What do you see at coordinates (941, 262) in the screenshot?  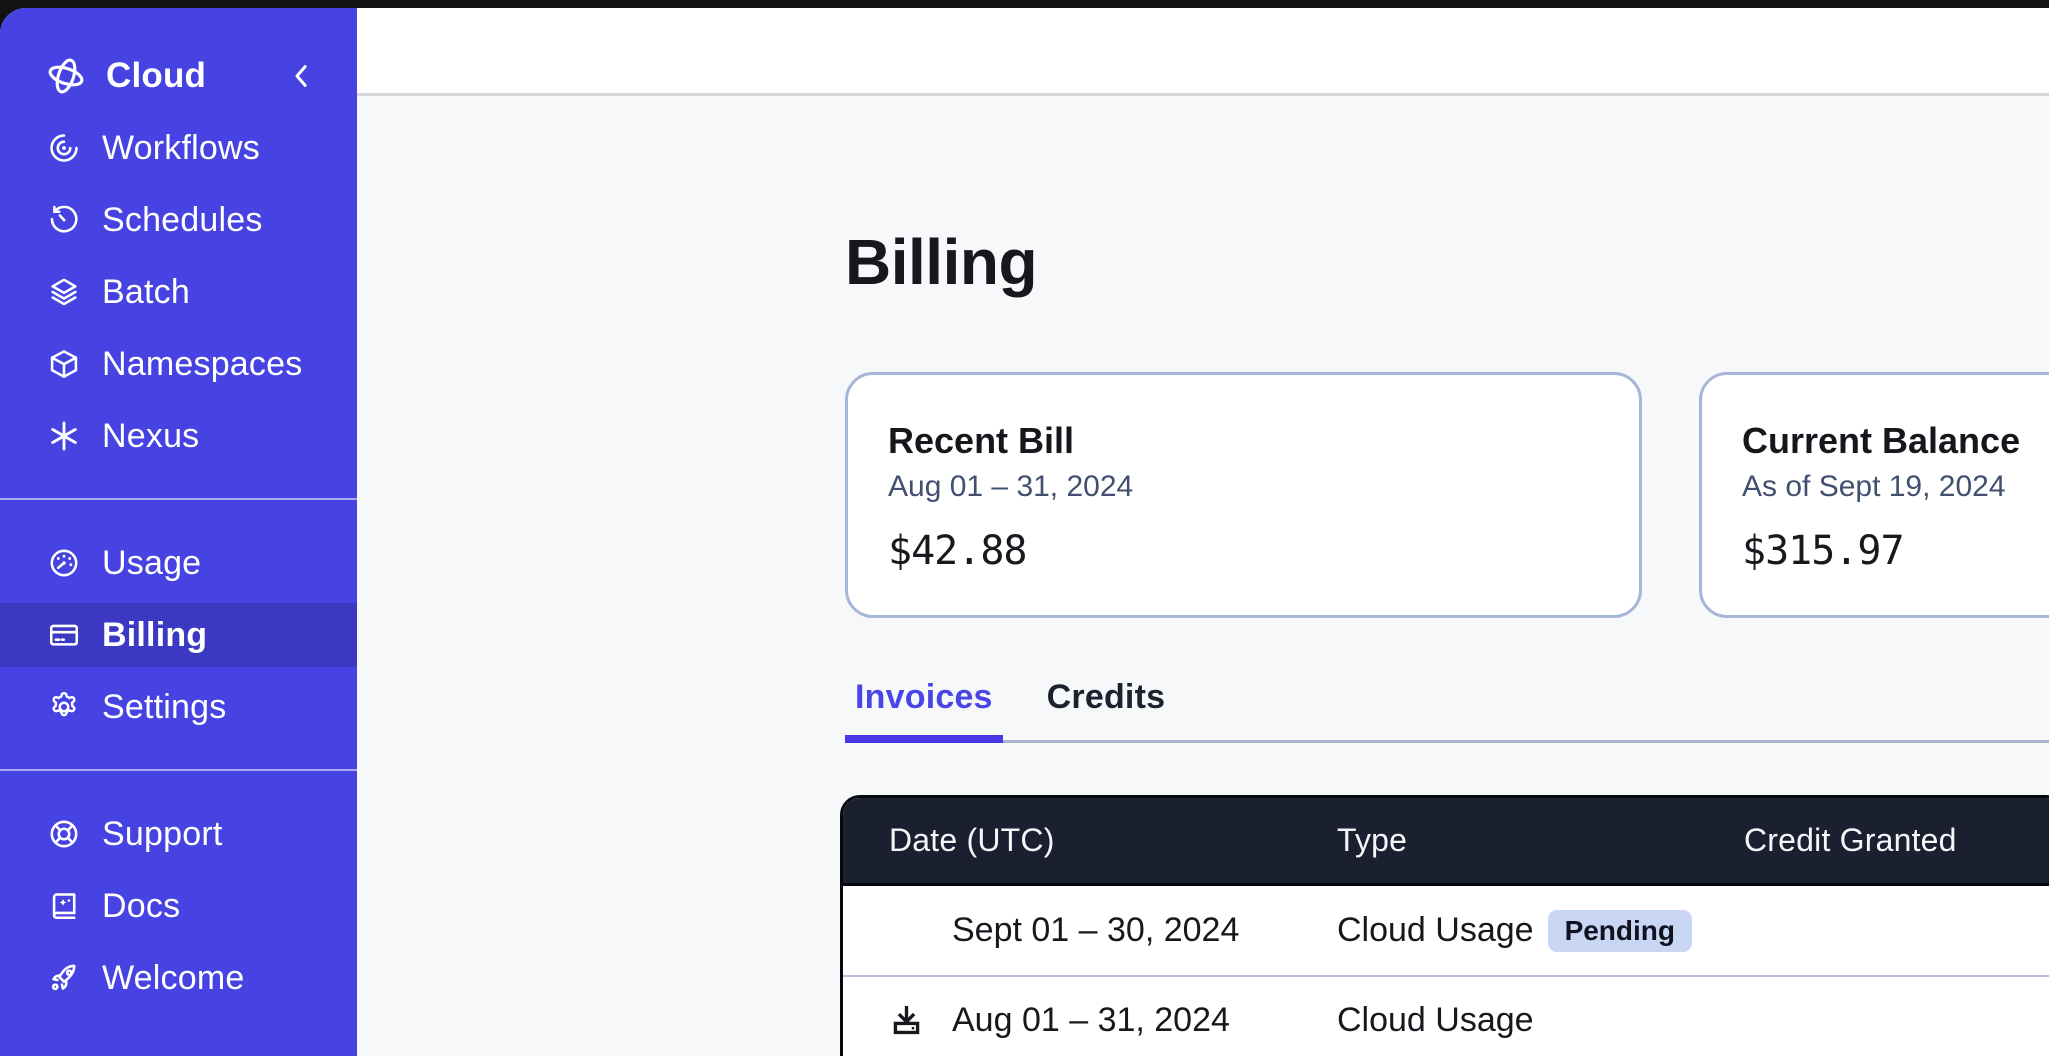 I see `page-title: Billing` at bounding box center [941, 262].